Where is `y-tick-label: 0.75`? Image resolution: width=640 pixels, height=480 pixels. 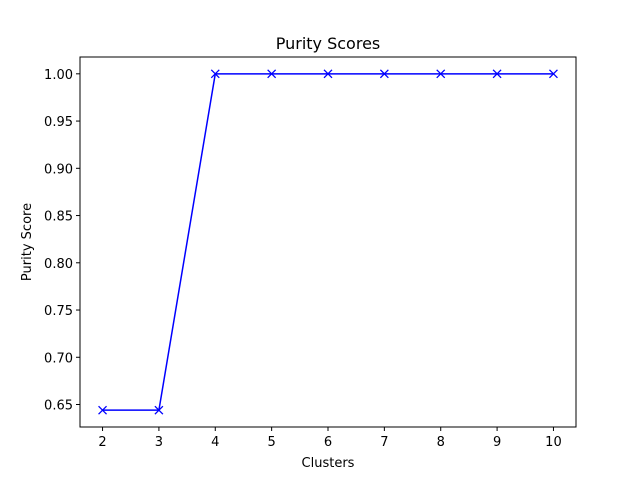
y-tick-label: 0.75 is located at coordinates (58, 311).